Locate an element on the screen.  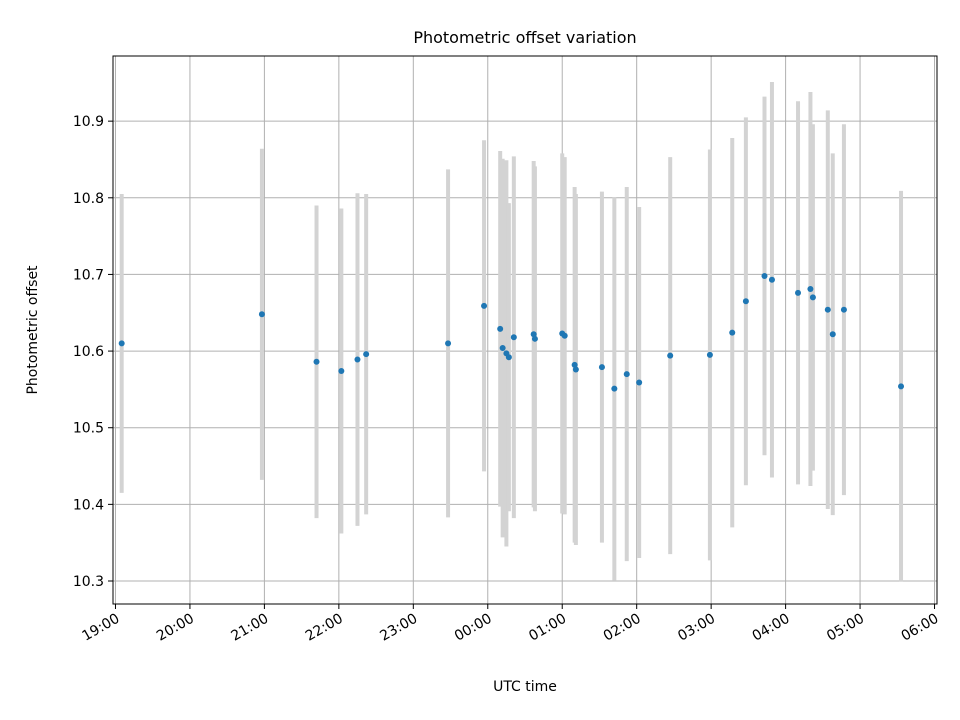
data-points is located at coordinates (511, 332).